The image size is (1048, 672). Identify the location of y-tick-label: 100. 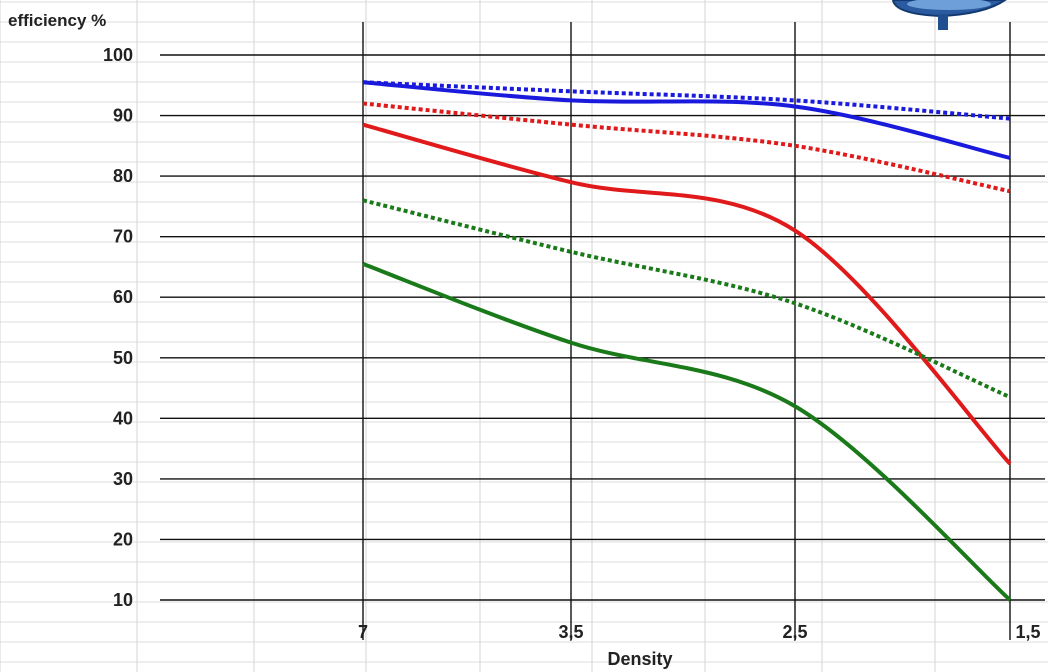
(118, 55).